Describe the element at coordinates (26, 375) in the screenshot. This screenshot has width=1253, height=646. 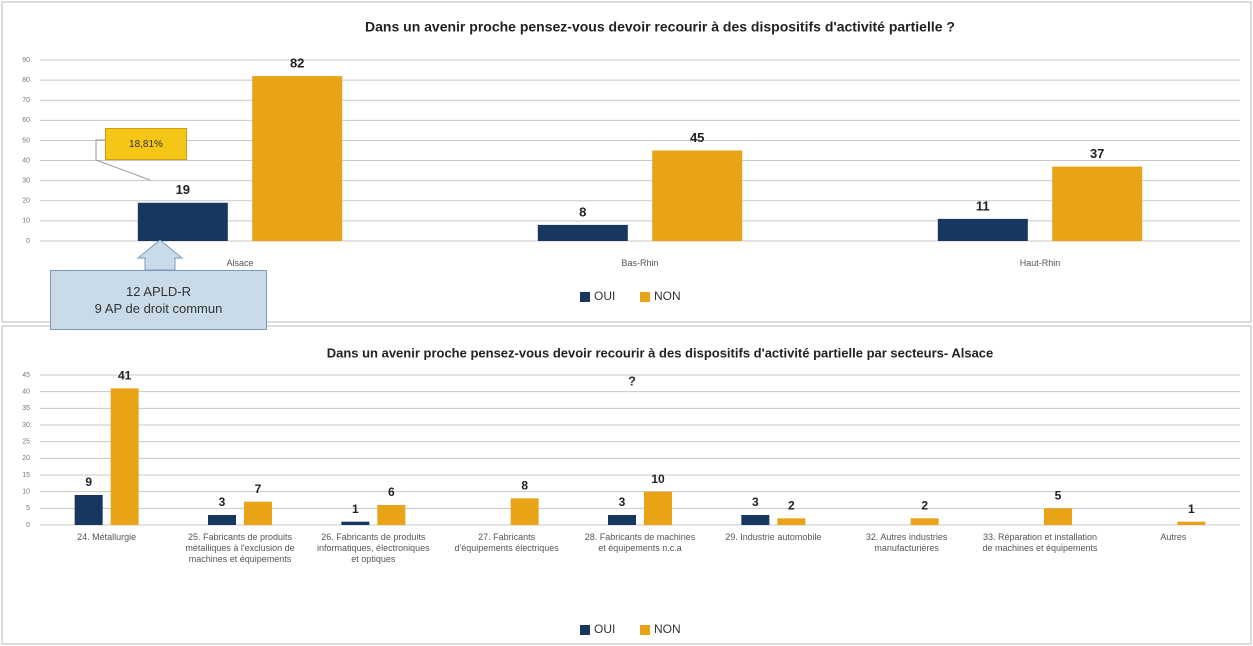
I see `y-tick-label: 45` at that location.